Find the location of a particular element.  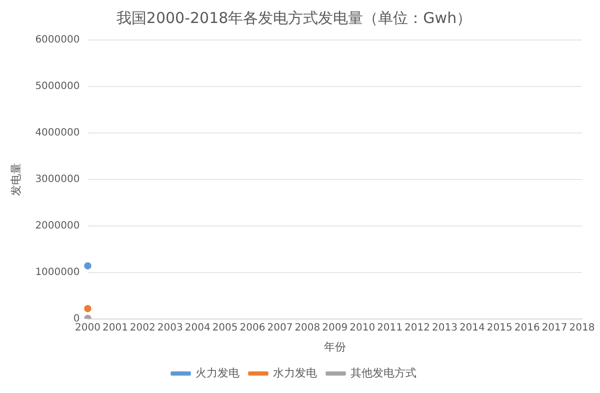

y-tick-label: 2000000 is located at coordinates (57, 226).